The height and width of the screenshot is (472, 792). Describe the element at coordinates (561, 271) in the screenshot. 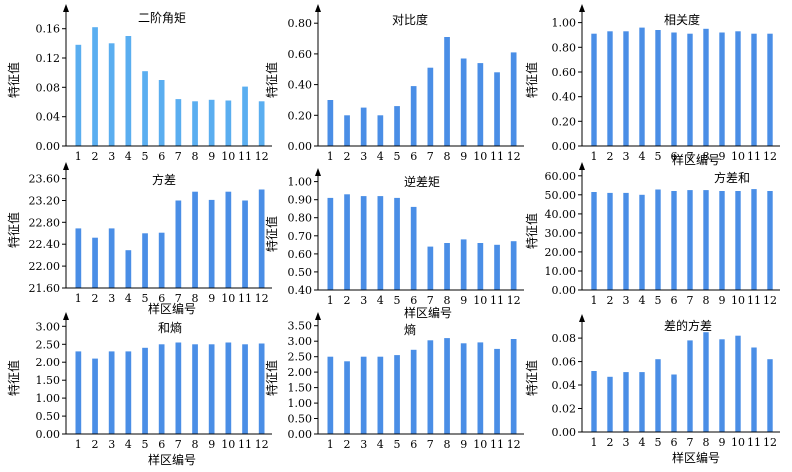

I see `y-tick-label: 10.00` at that location.